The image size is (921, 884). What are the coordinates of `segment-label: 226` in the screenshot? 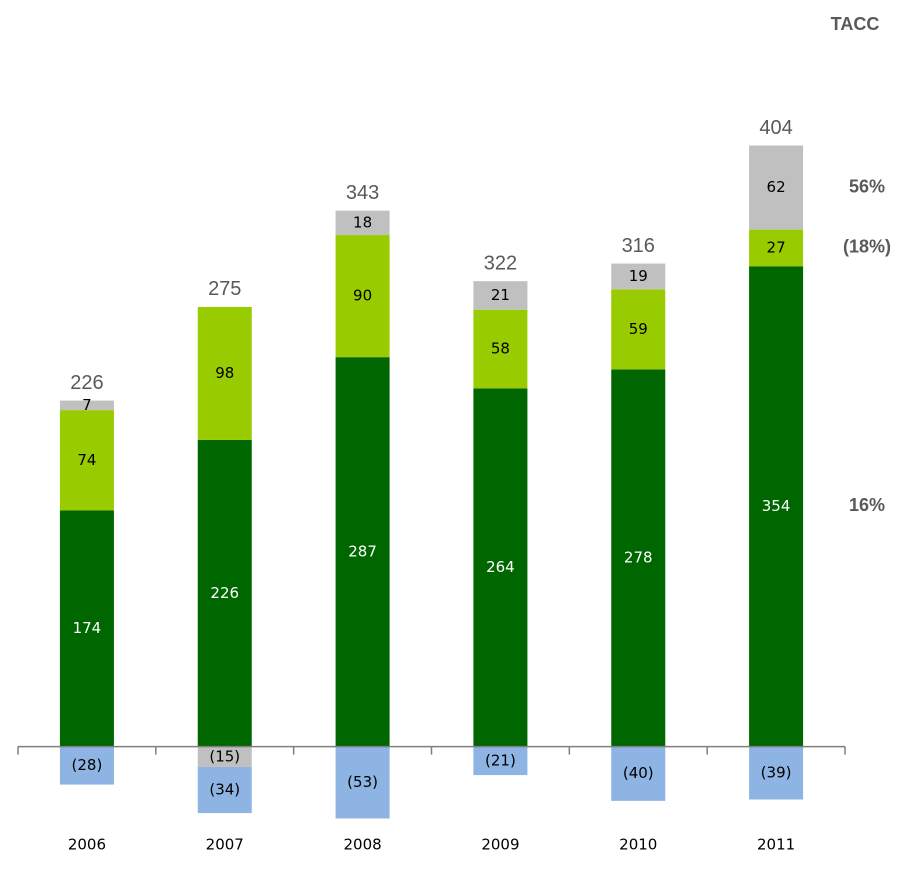 It's located at (224, 593).